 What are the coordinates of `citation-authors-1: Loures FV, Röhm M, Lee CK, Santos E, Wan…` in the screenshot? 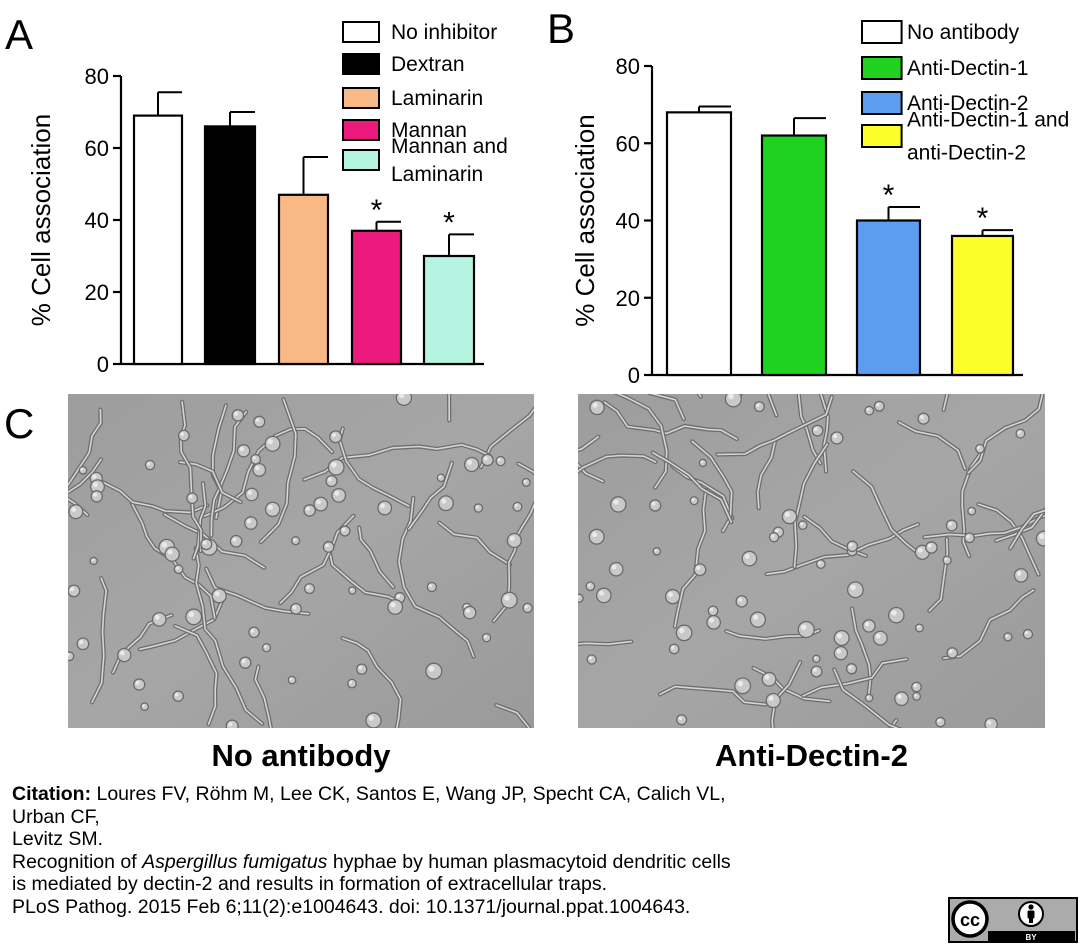 It's located at (408, 794).